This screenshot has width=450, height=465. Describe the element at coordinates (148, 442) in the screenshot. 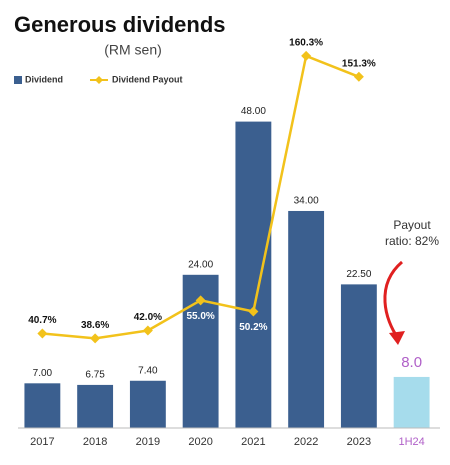

I see `x-tick-label: 2019` at that location.